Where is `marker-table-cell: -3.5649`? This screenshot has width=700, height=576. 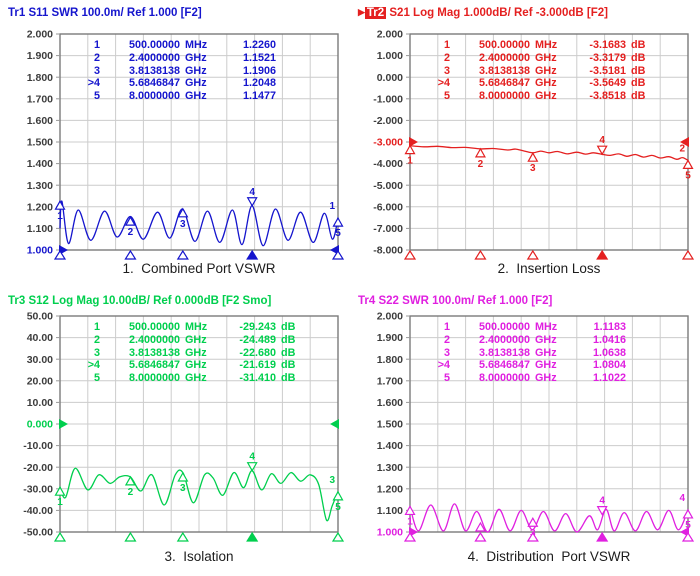
marker-table-cell: -3.5649 is located at coordinates (607, 83).